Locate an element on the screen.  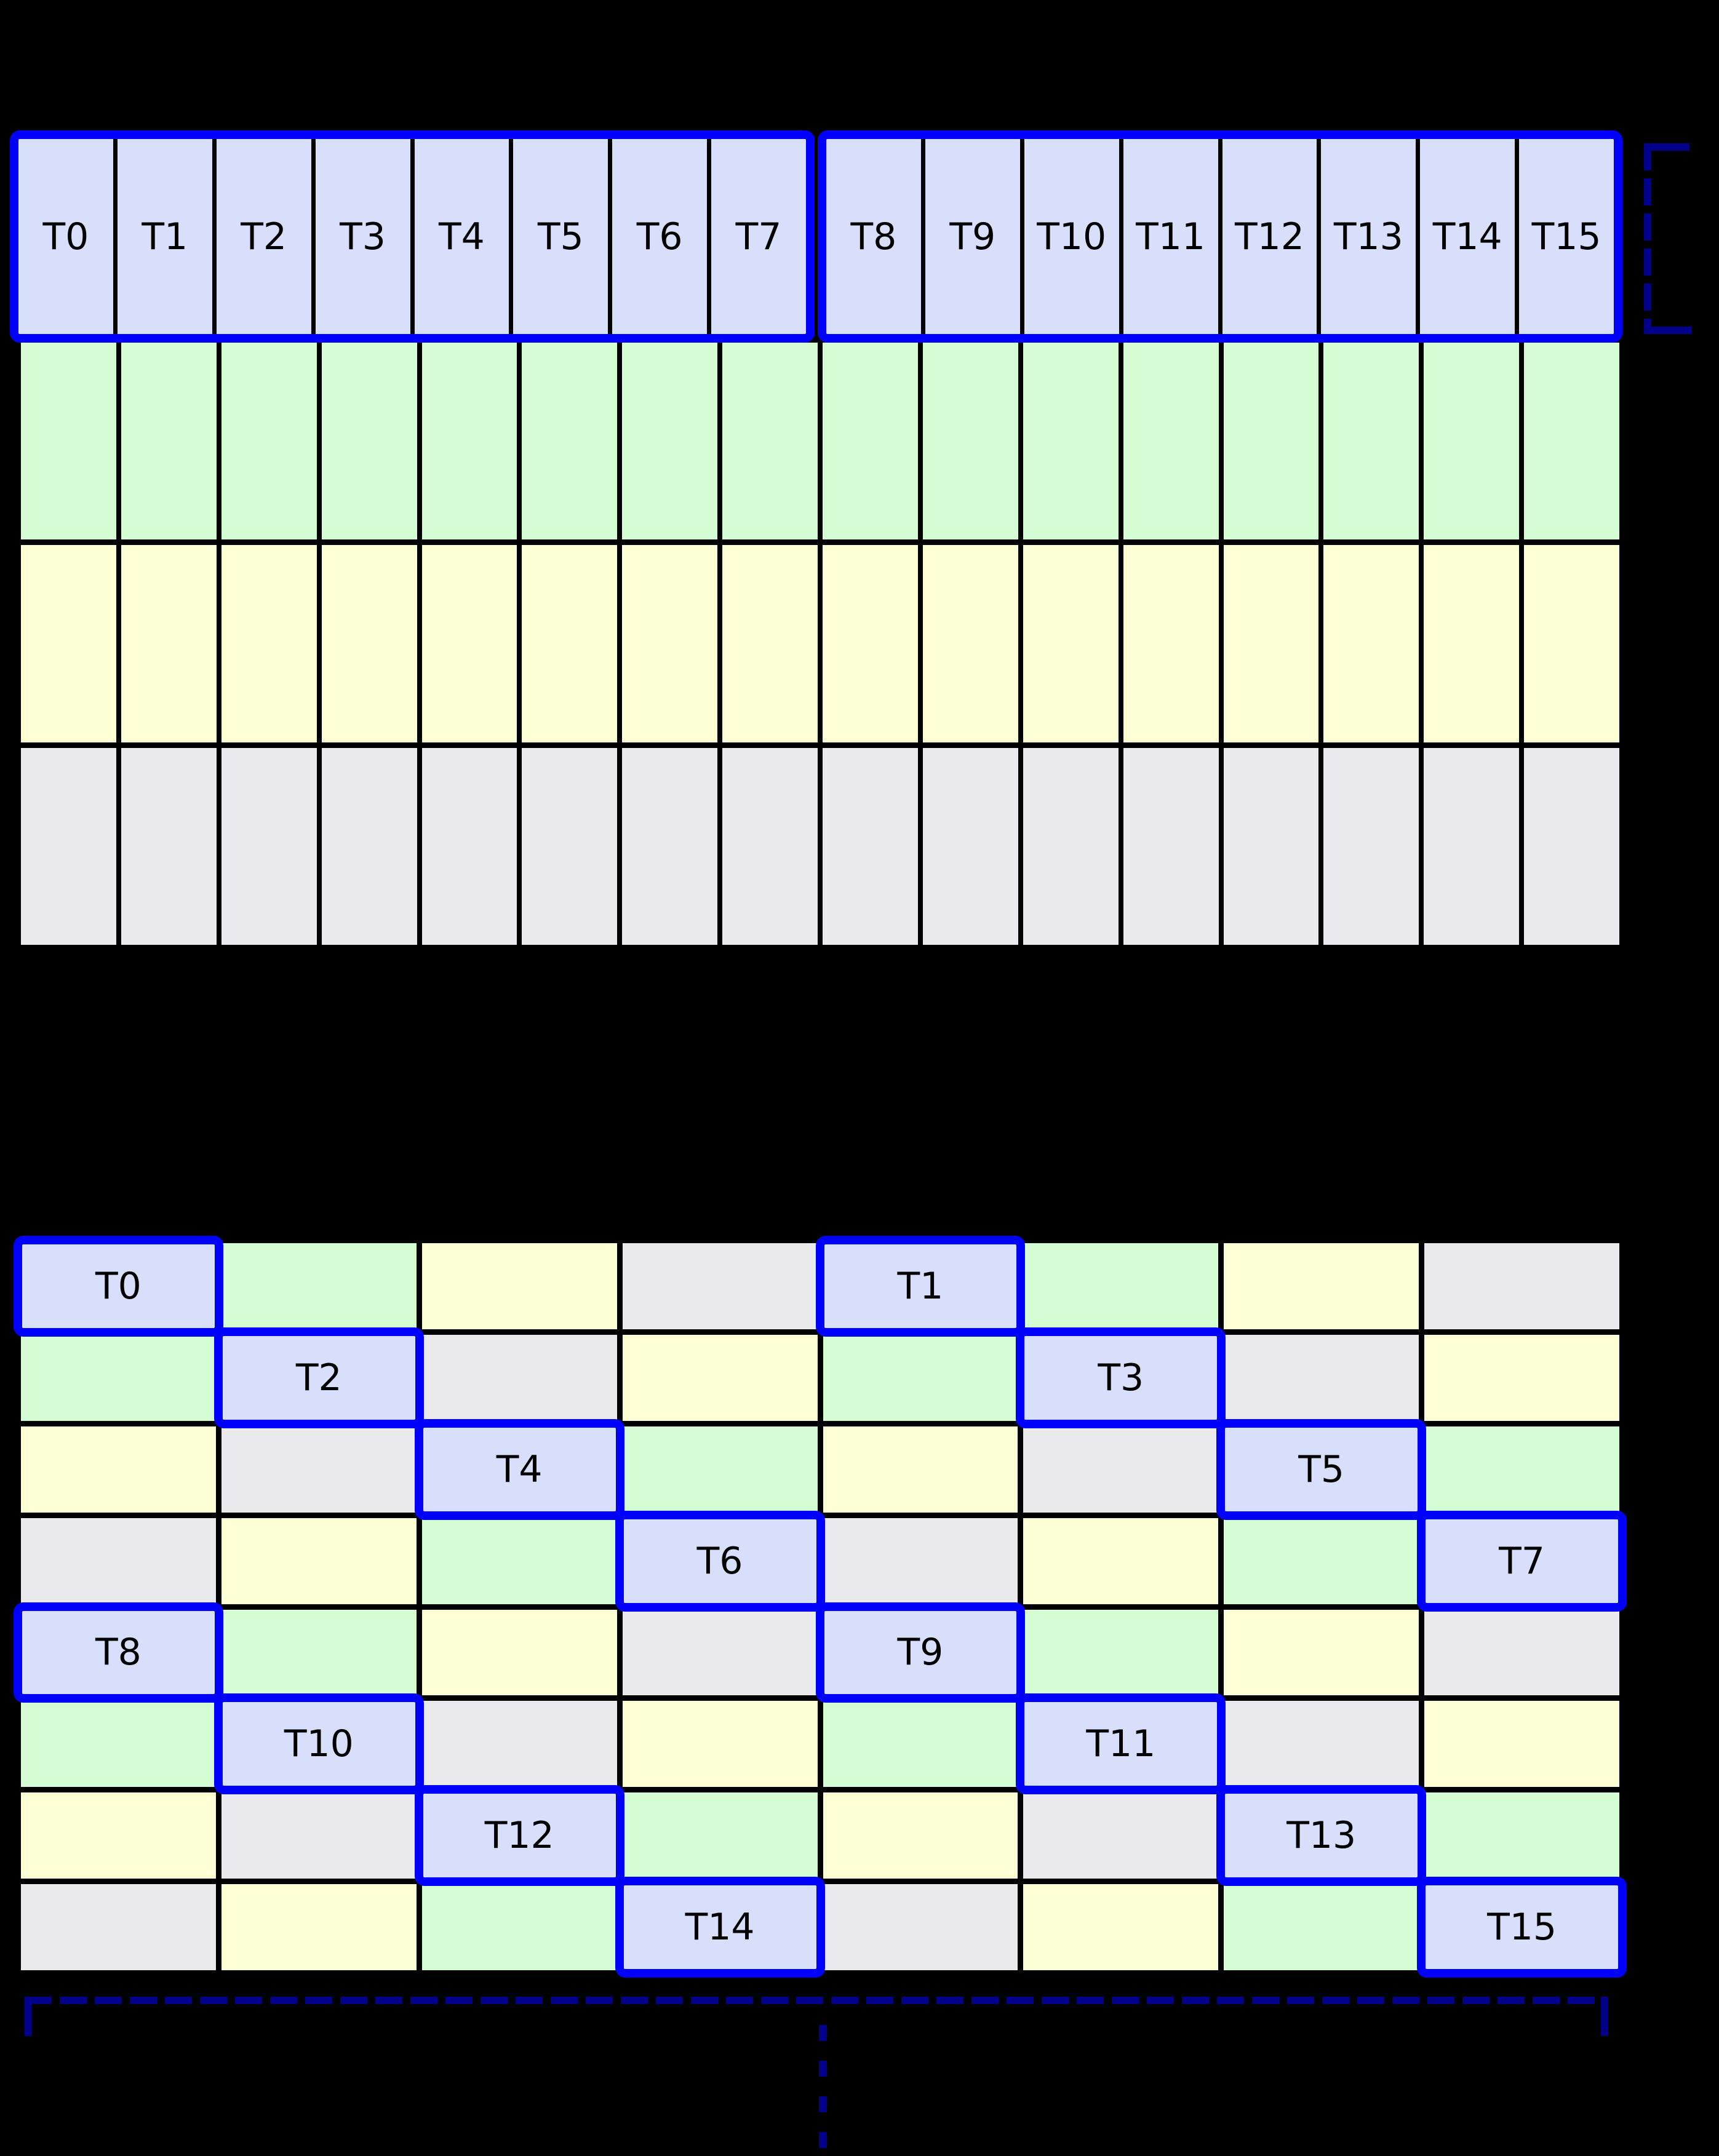
memory-cell-r1-c9 is located at coordinates (970, 441).